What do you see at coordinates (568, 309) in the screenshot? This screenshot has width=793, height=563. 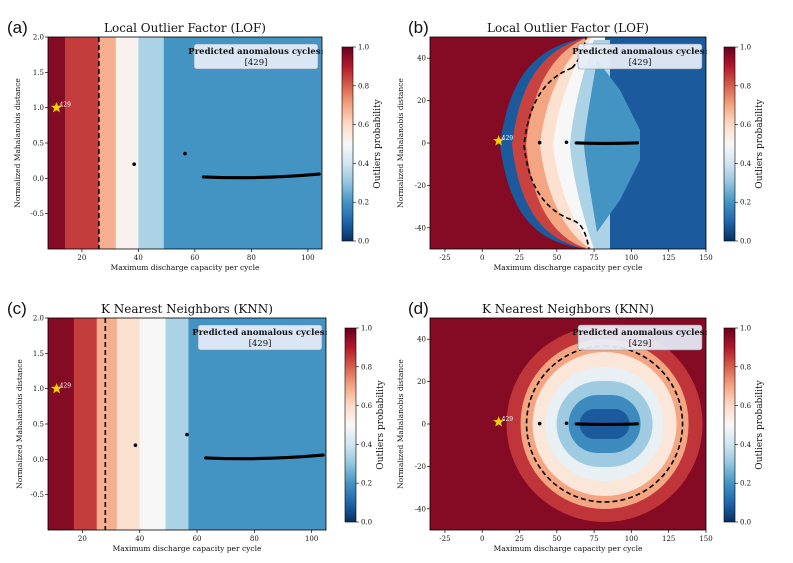 I see `chart-title: K Nearest Neighbors (KNN)` at bounding box center [568, 309].